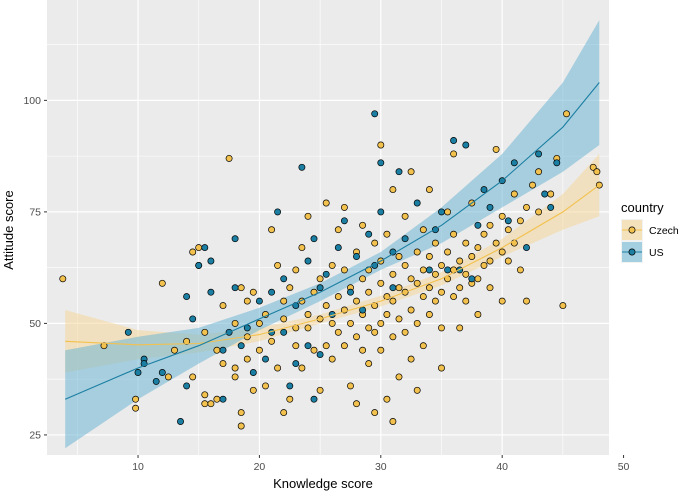 The image size is (685, 493). I want to click on x-tick-label: 20, so click(260, 467).